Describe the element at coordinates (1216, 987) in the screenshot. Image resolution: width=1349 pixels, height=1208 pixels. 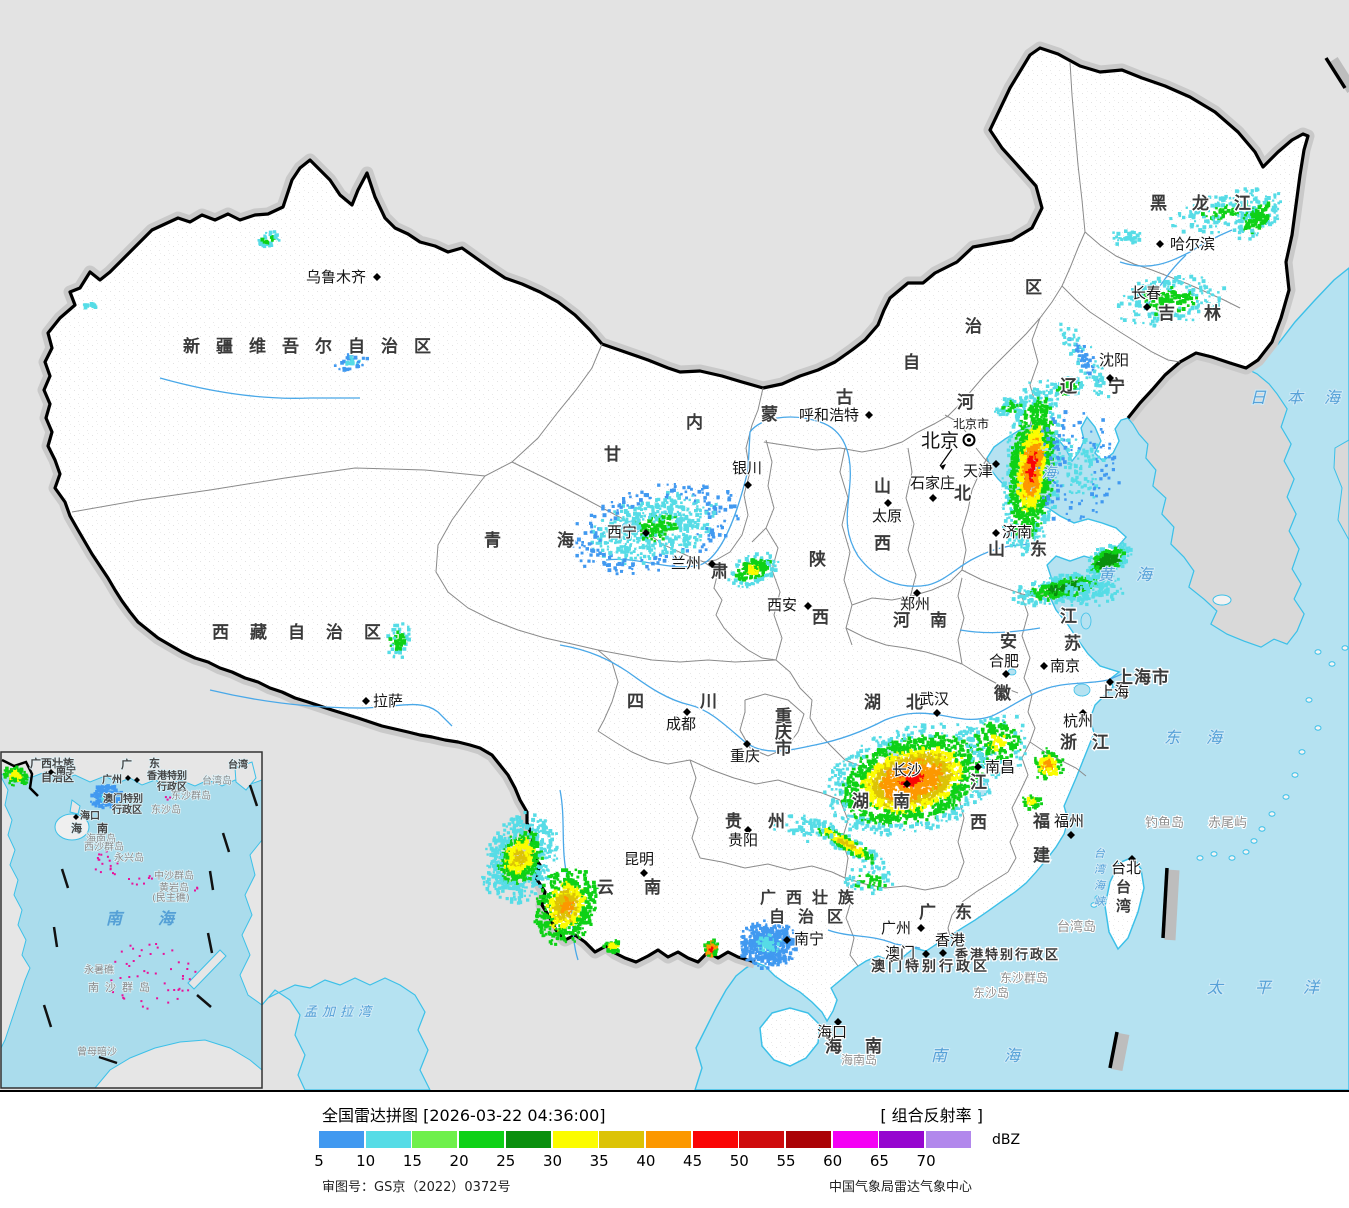
I see `map-label: 太` at that location.